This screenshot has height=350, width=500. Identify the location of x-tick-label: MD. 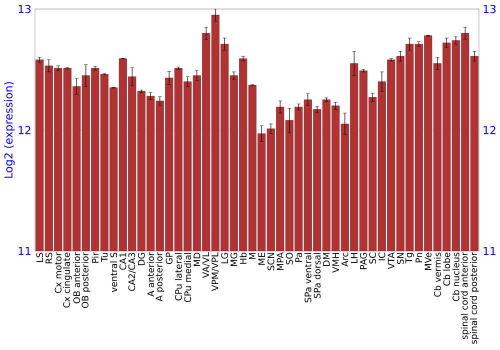
(197, 259).